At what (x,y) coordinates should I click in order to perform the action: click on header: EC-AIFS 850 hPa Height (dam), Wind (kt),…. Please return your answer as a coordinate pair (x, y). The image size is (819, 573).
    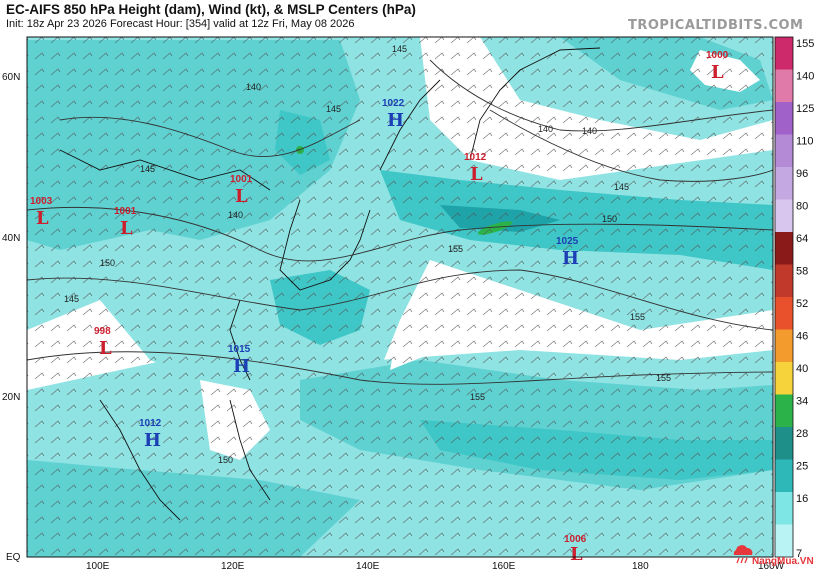
    Looking at the image, I should click on (211, 16).